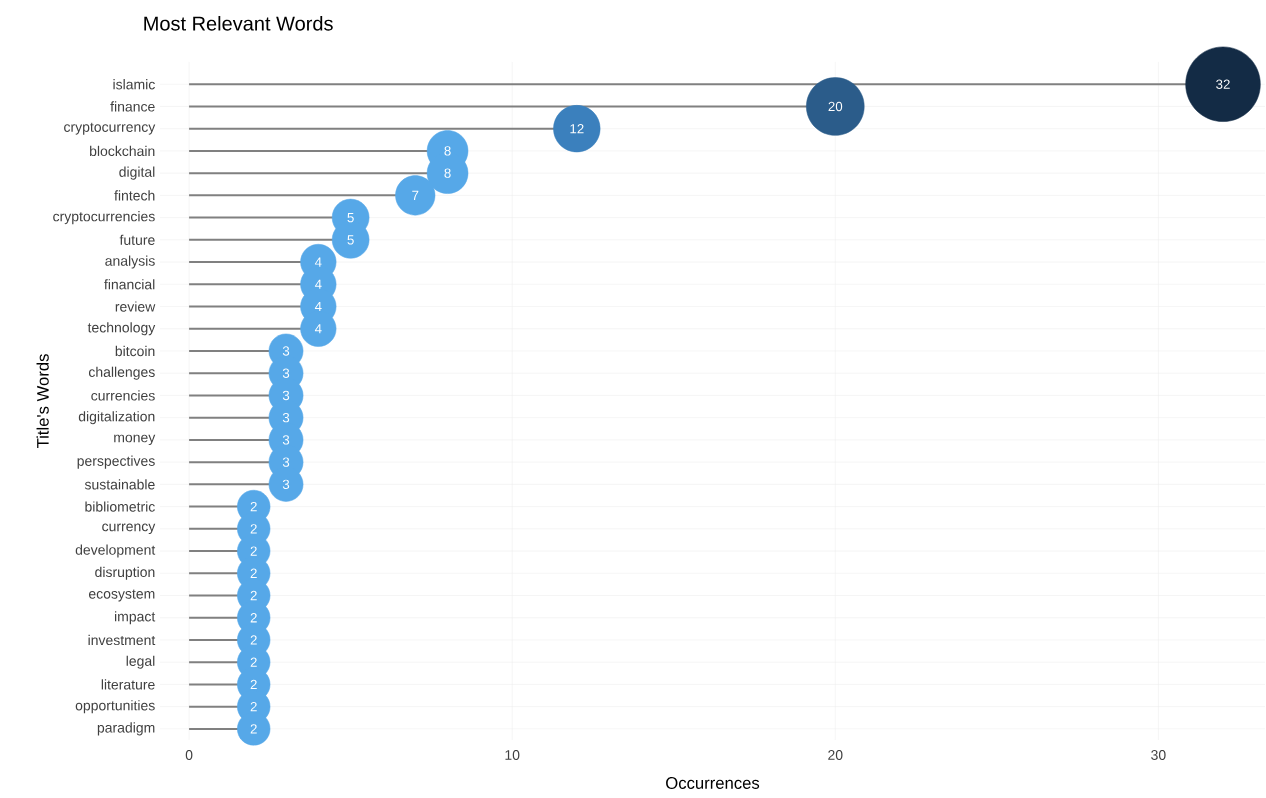  Describe the element at coordinates (137, 239) in the screenshot. I see `y-tick-label: future` at that location.